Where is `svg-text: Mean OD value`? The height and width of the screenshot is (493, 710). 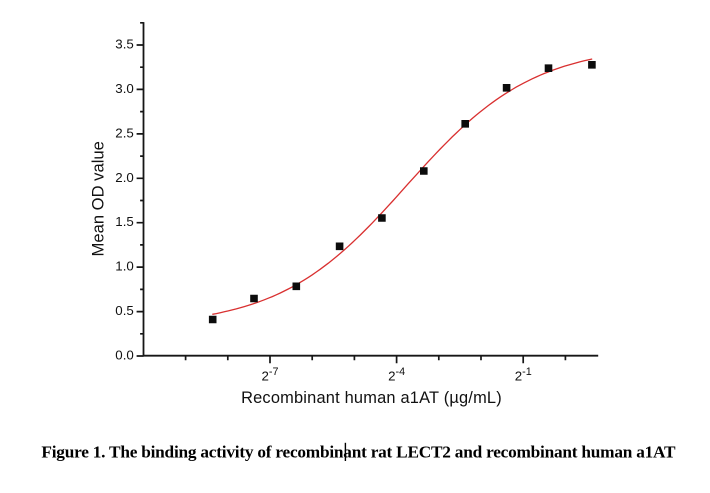
svg-text: Mean OD value is located at coordinates (97, 198).